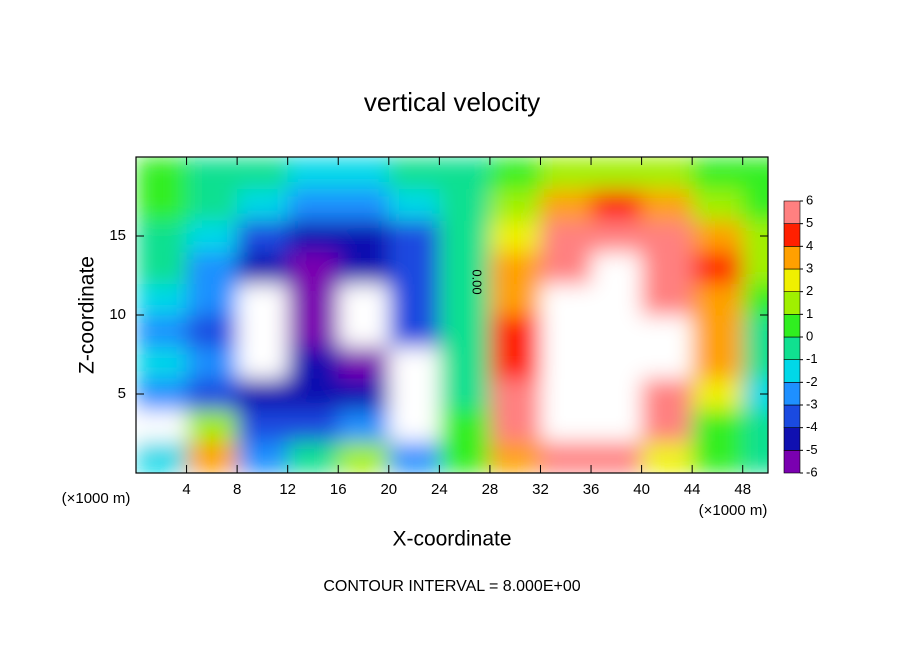  Describe the element at coordinates (809, 222) in the screenshot. I see `colorbar-tick-label: 5` at that location.